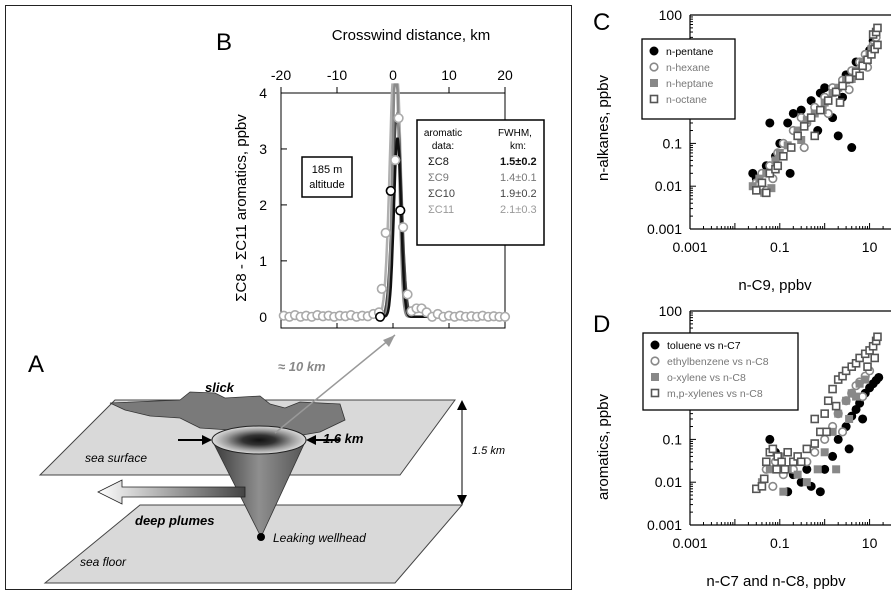 The height and width of the screenshot is (591, 891). I want to click on panel-d-points, so click(818, 414).